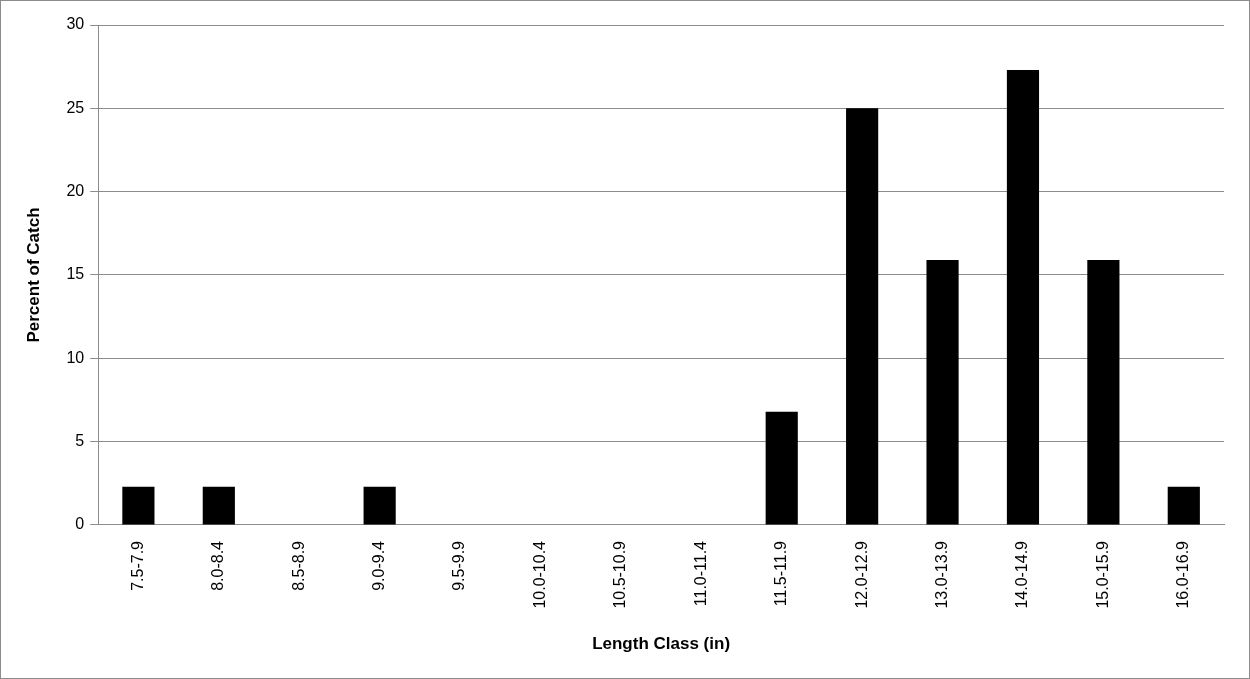 The image size is (1250, 679). I want to click on y-axis-title: Percent of Catch, so click(33, 275).